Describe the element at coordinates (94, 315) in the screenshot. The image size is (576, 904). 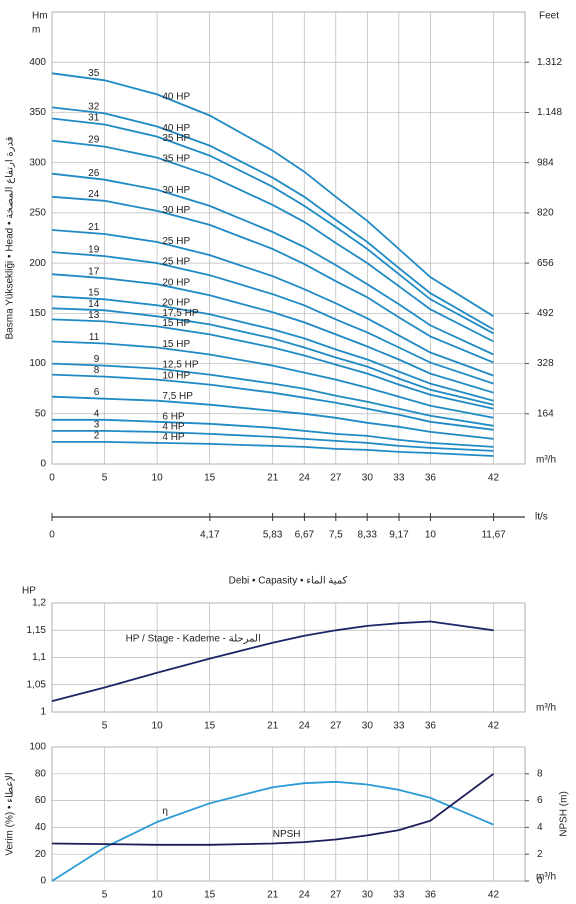
I see `stage-label: 13` at that location.